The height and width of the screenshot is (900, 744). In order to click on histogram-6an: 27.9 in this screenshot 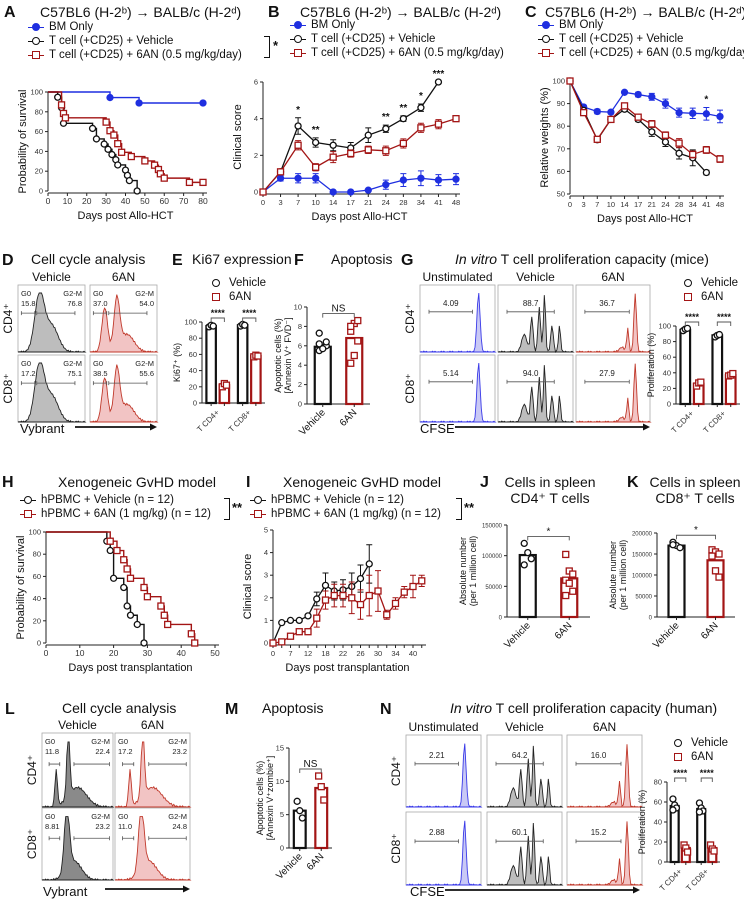, I will do `click(613, 388)`.